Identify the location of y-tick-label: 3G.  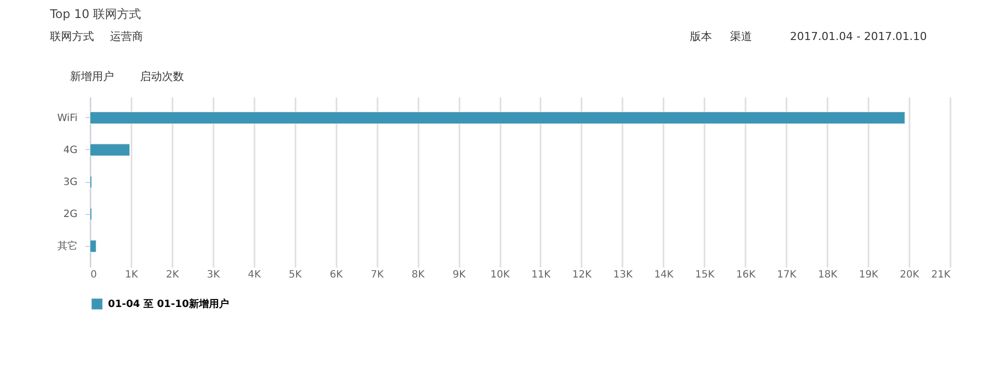
(70, 182).